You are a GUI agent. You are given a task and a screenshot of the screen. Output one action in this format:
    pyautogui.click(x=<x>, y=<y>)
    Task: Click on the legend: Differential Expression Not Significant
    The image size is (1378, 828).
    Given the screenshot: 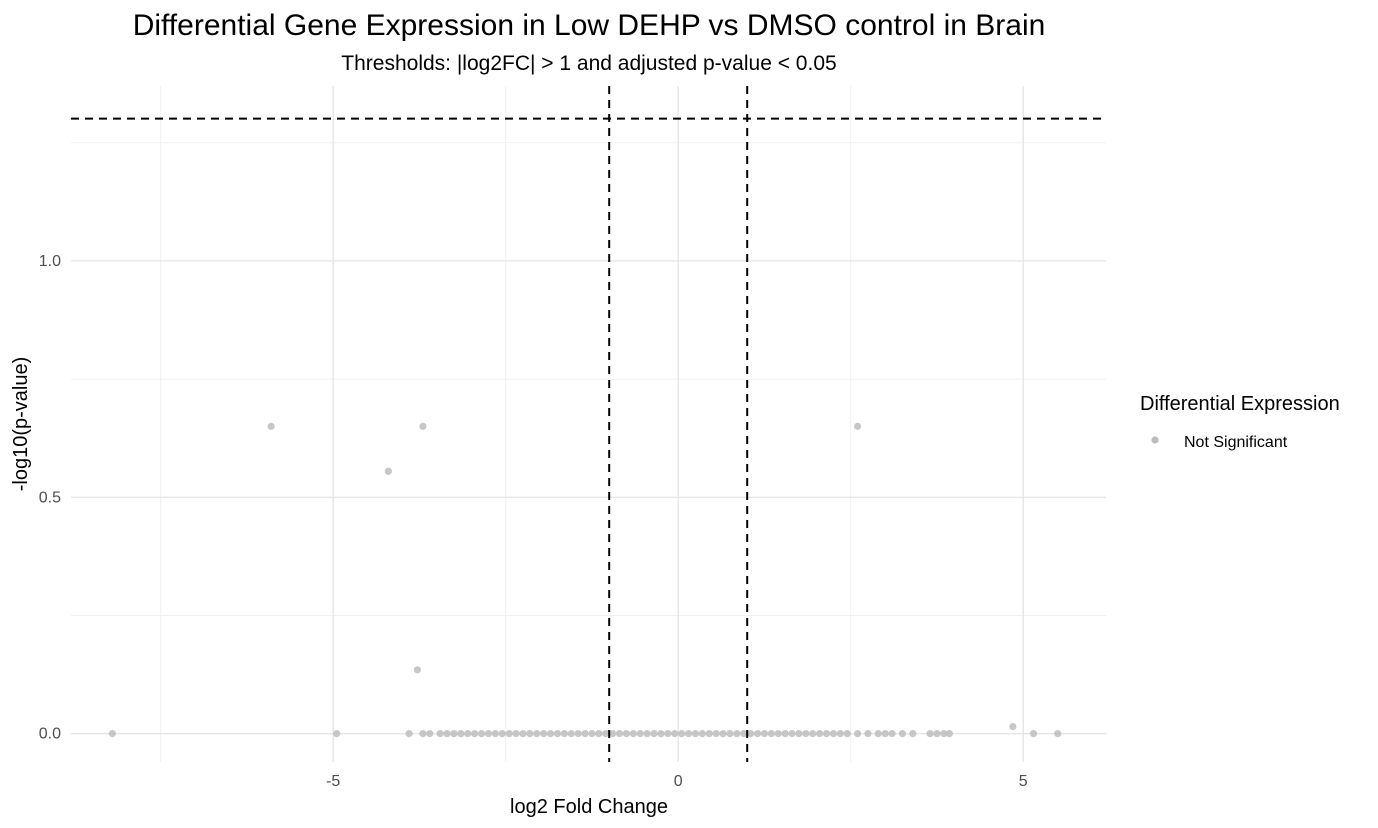 What is the action you would take?
    pyautogui.click(x=1240, y=422)
    